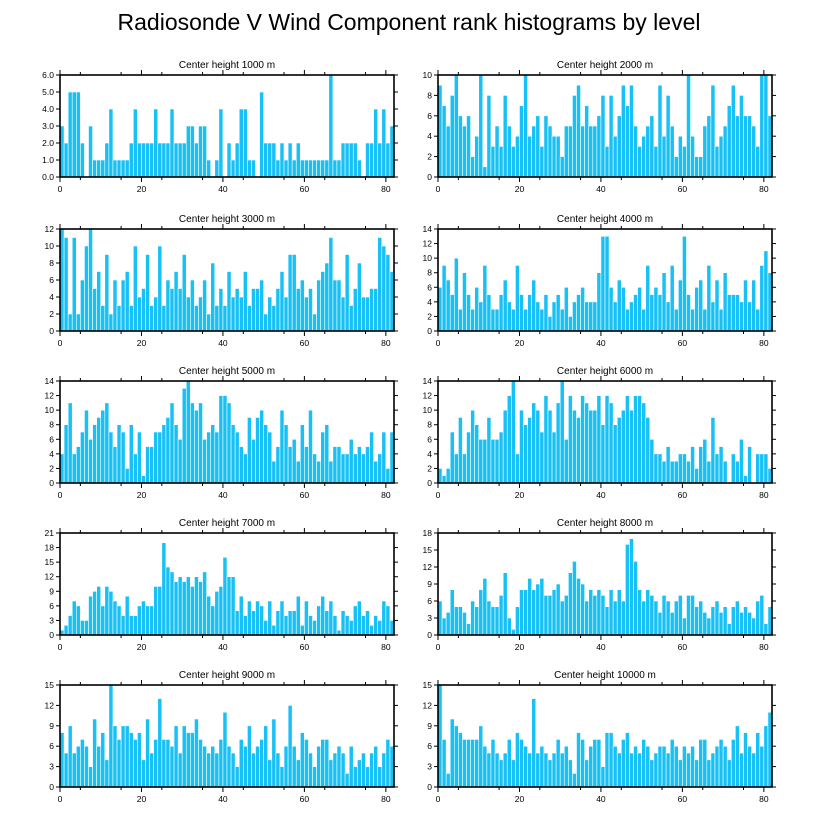  I want to click on y-tick-label: 10, so click(428, 75).